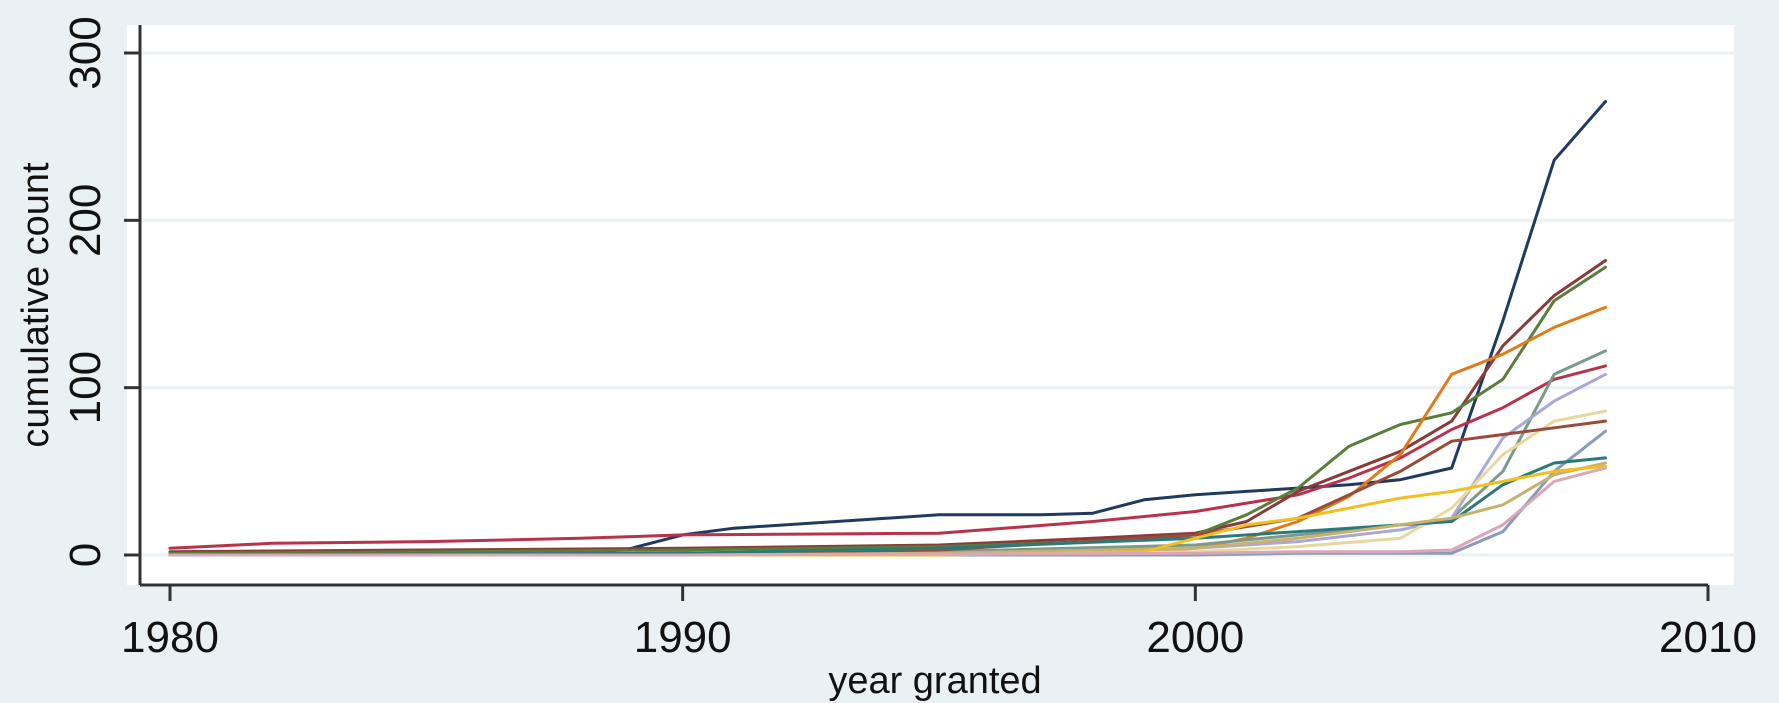 The image size is (1779, 703). Describe the element at coordinates (934, 681) in the screenshot. I see `x-axis-title: year granted` at that location.